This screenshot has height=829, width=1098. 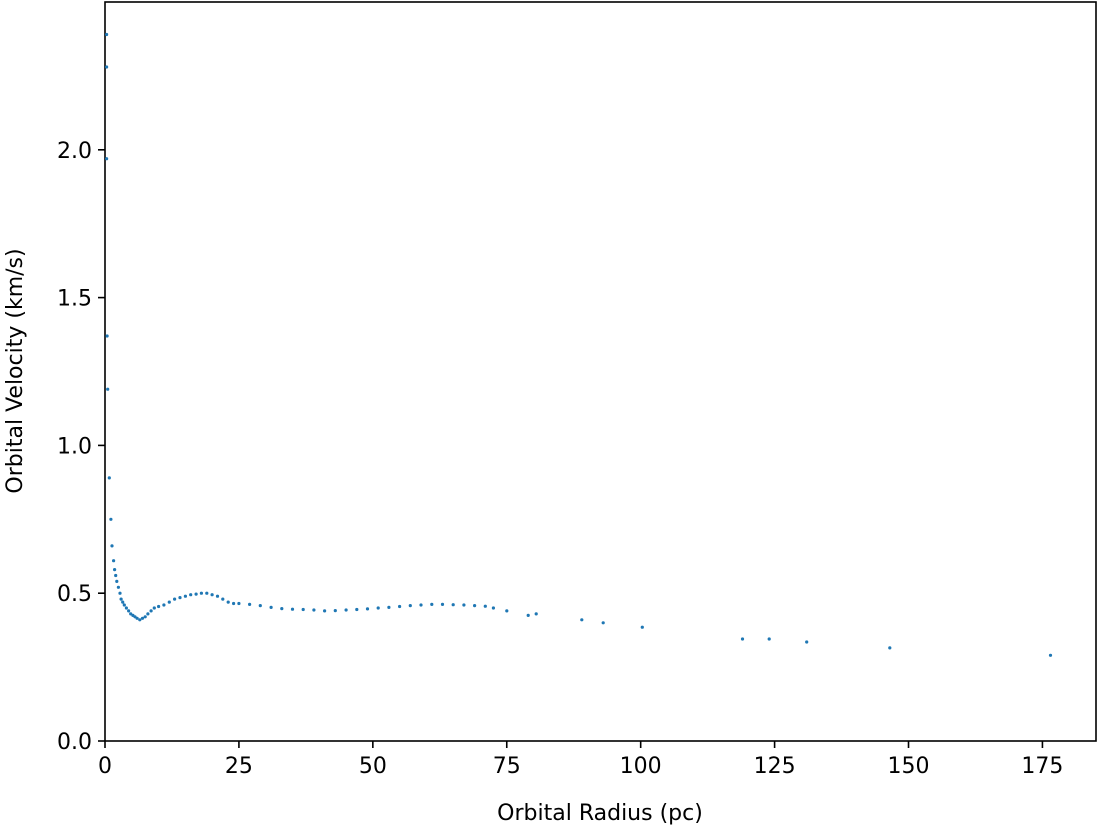 What do you see at coordinates (507, 766) in the screenshot?
I see `x-tick-label: 75` at bounding box center [507, 766].